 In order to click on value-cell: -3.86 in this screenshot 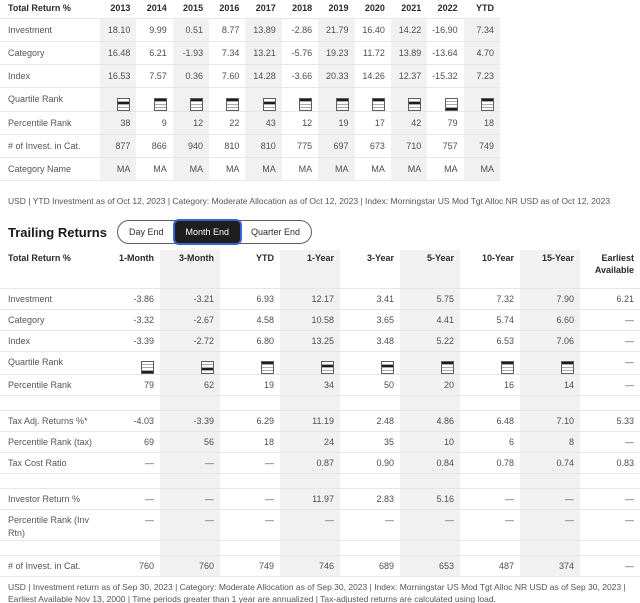, I will do `click(143, 298)`.